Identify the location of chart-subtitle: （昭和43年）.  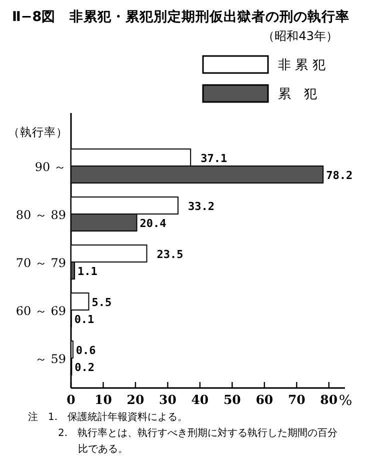
(300, 36).